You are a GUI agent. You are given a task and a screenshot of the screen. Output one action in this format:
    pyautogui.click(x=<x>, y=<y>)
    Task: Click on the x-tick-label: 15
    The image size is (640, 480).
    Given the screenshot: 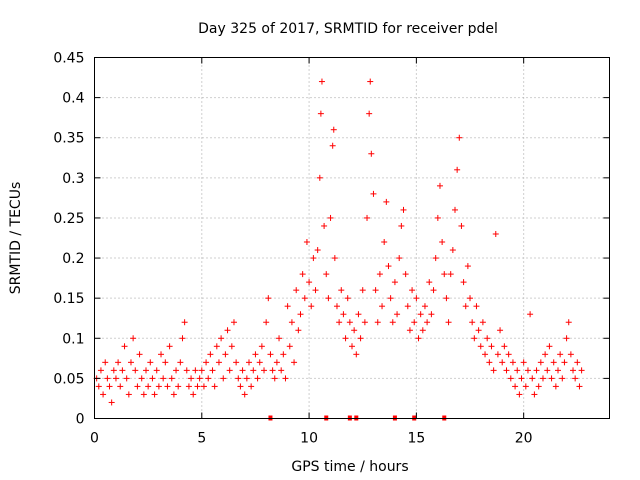 What is the action you would take?
    pyautogui.click(x=416, y=439)
    